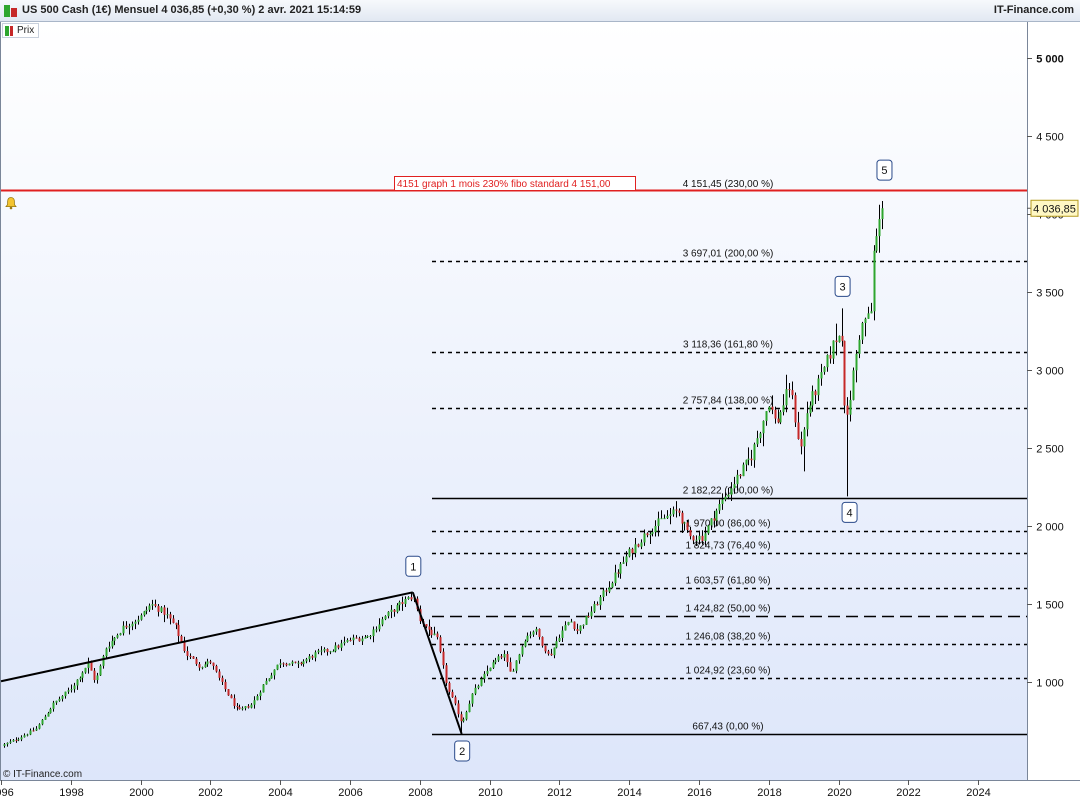 This screenshot has height=800, width=1080. What do you see at coordinates (11, 203) in the screenshot?
I see `alert-bell-icon` at bounding box center [11, 203].